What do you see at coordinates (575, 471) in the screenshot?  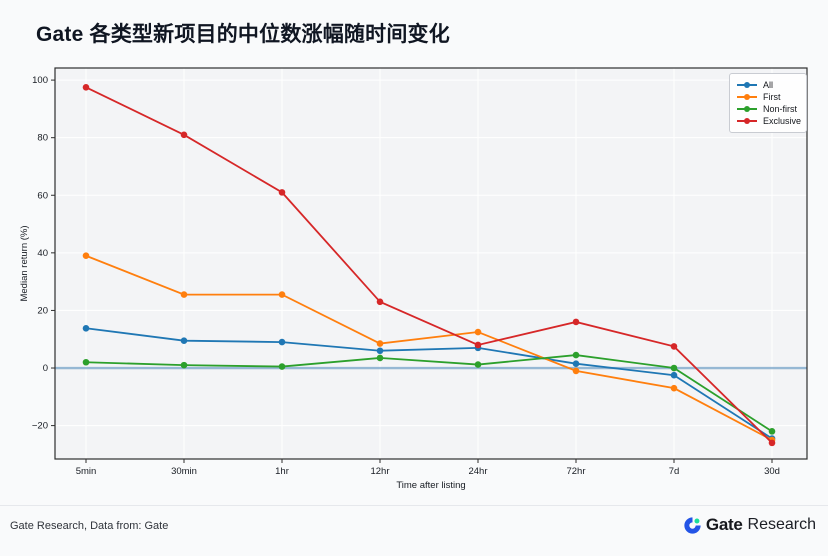 I see `x-tick-label: 72hr` at bounding box center [575, 471].